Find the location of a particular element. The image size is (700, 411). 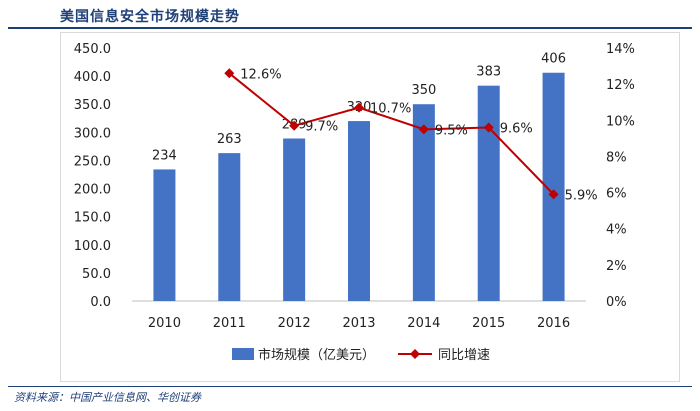

bar-value-label: 234 is located at coordinates (164, 155).